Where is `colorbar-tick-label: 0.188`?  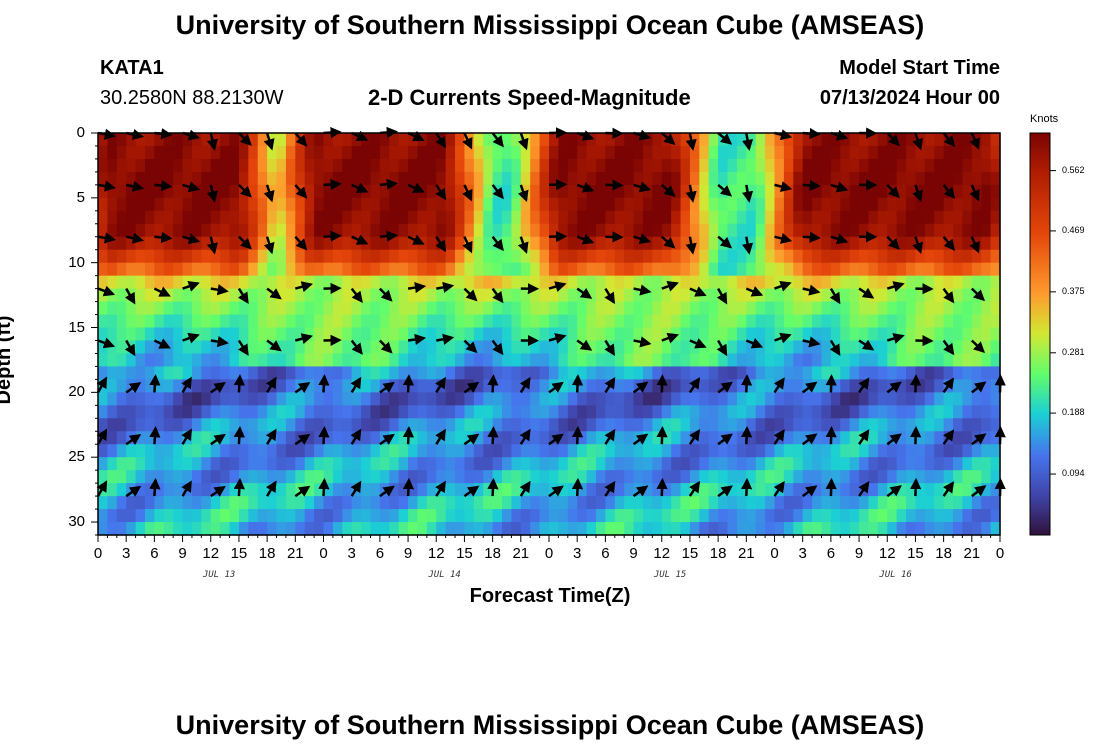
colorbar-tick-label: 0.188 is located at coordinates (1073, 412).